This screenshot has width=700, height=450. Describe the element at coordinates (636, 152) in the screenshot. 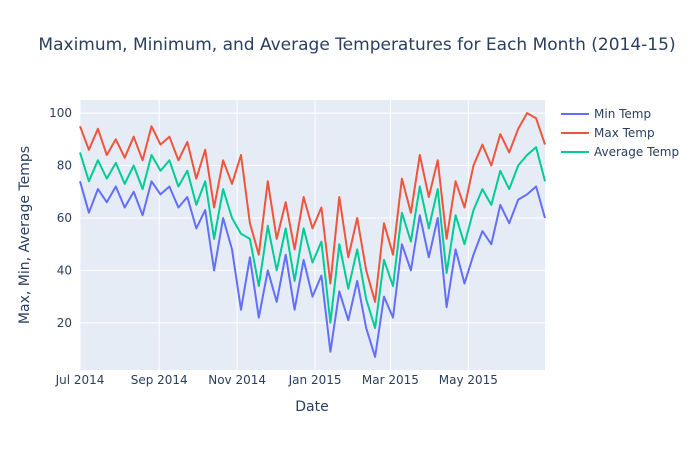

I see `legend-label: Average Temp` at that location.